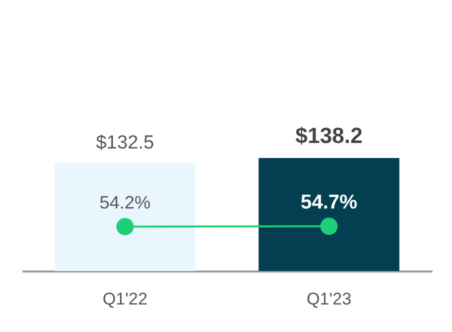 Image resolution: width=452 pixels, height=332 pixels. What do you see at coordinates (125, 202) in the screenshot?
I see `data-label: 54.2%` at bounding box center [125, 202].